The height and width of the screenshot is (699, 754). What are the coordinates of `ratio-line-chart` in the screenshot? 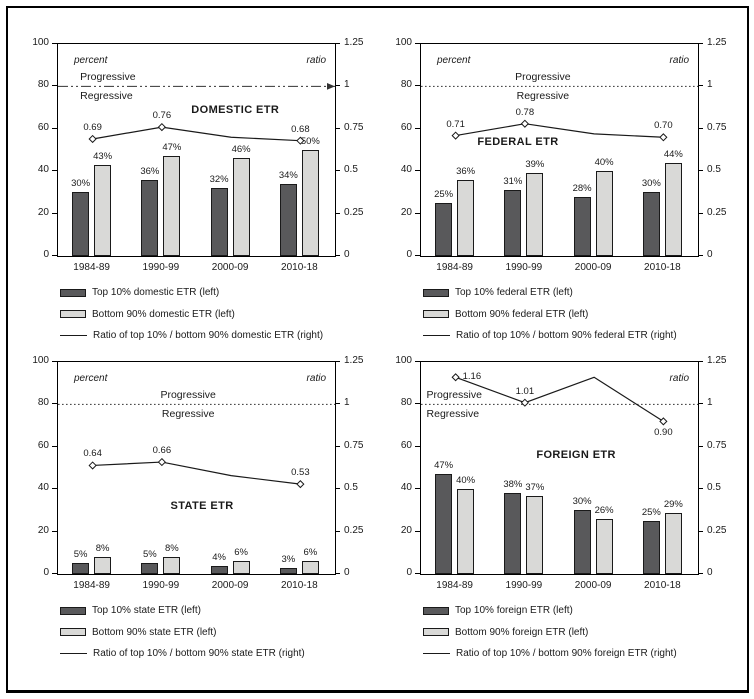 It's located at (196, 114).